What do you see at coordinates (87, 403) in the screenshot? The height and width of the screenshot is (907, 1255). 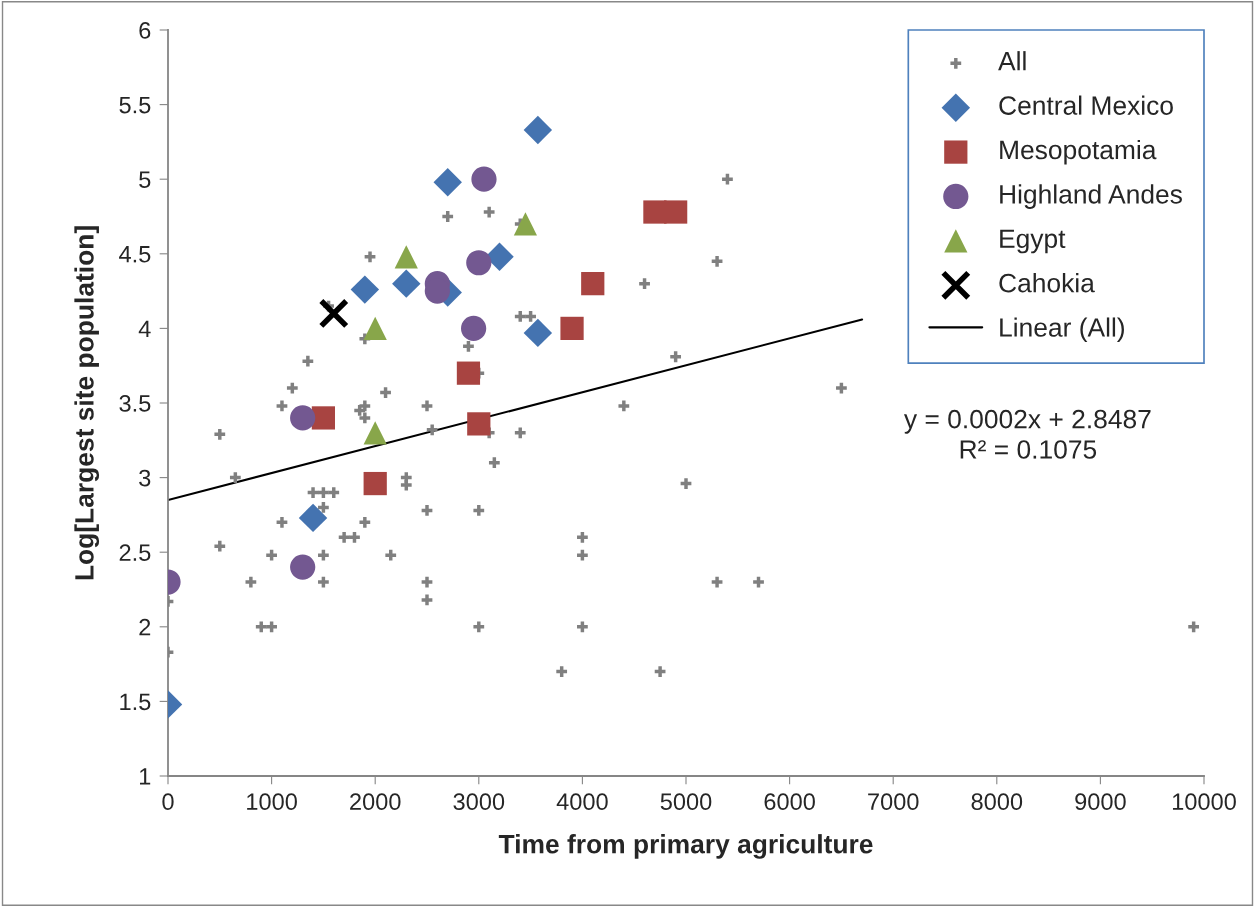 I see `y-axis-title: Log[Largest site population]` at bounding box center [87, 403].